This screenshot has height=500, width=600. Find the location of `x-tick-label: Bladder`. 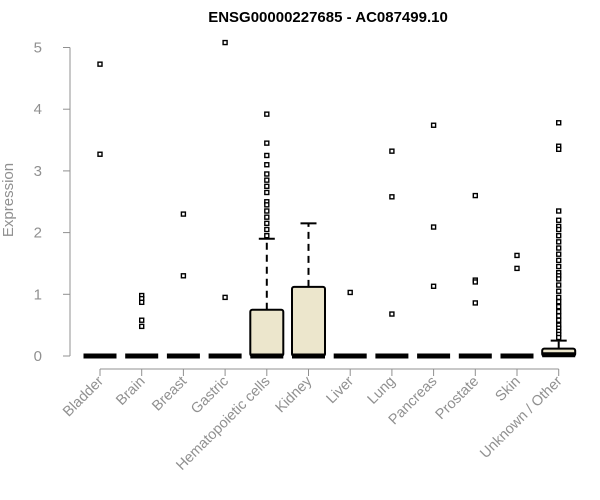

x-tick-label: Bladder is located at coordinates (83, 396).